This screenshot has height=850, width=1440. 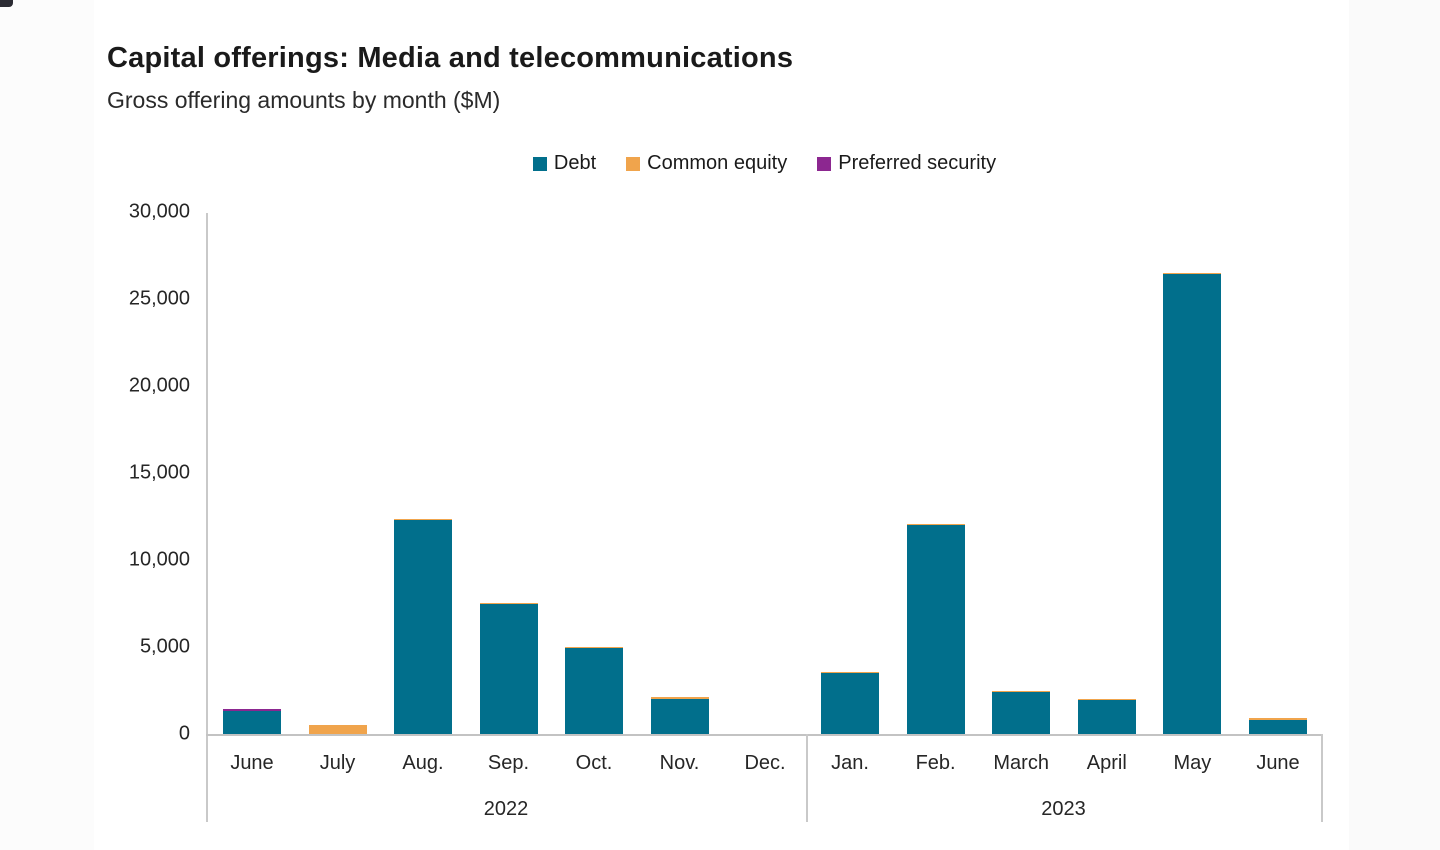 What do you see at coordinates (594, 691) in the screenshot?
I see `bar-segment-debt-oct-2022` at bounding box center [594, 691].